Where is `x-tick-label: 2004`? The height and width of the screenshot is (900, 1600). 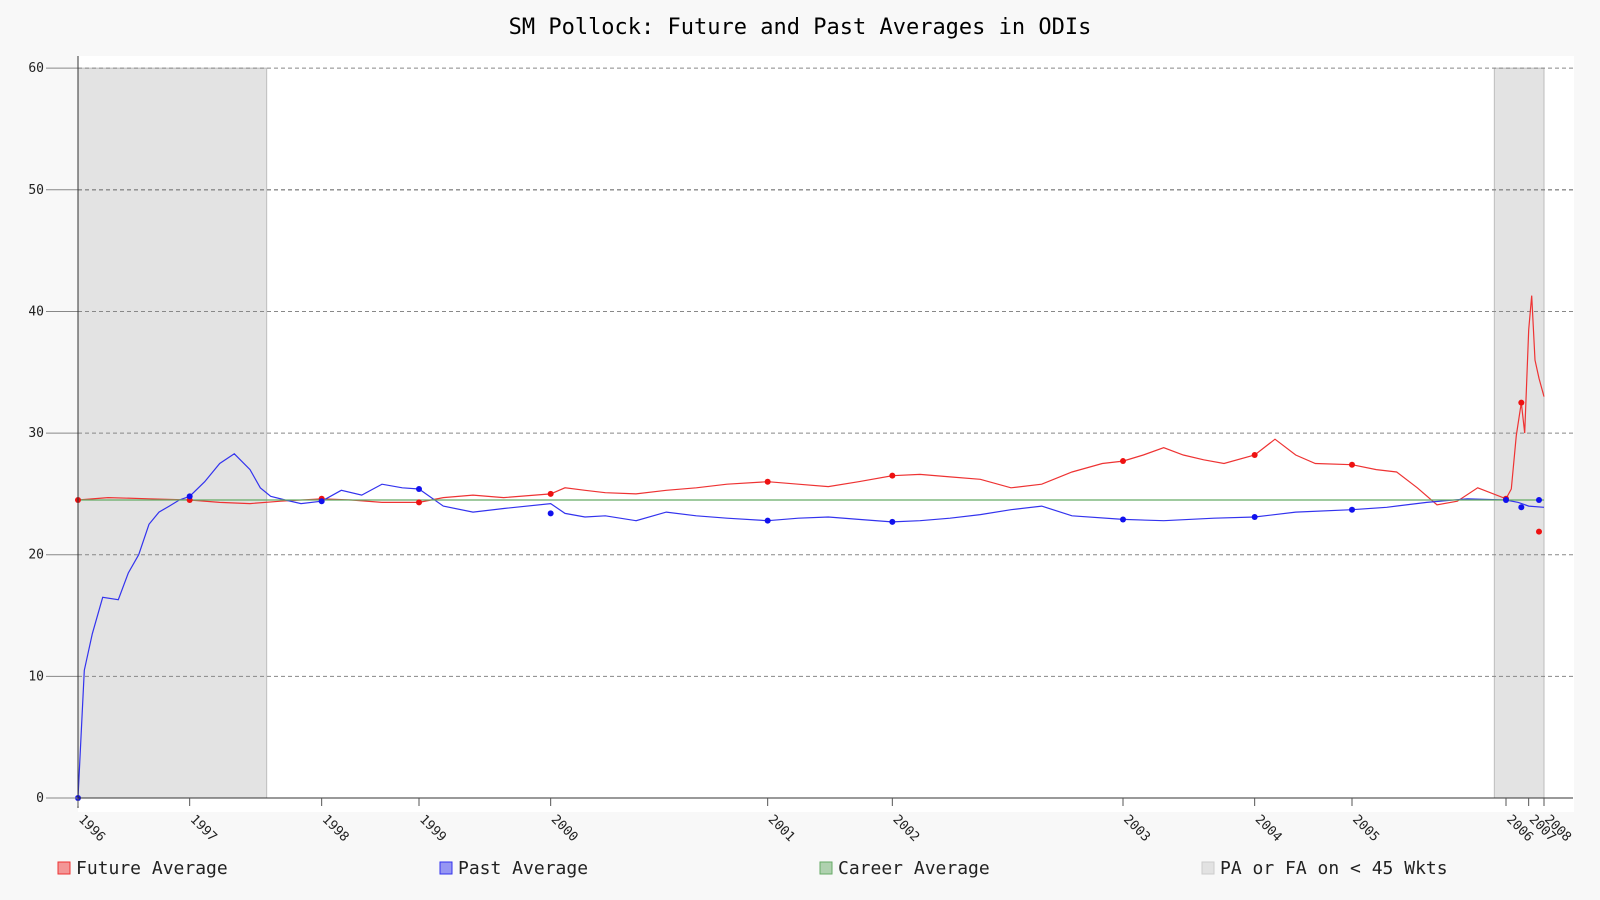
x-tick-label: 2004 is located at coordinates (1268, 828).